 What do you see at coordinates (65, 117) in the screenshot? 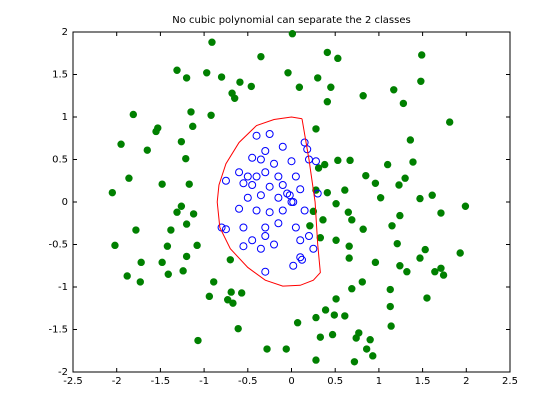
I see `y-tick-label: 1` at bounding box center [65, 117].